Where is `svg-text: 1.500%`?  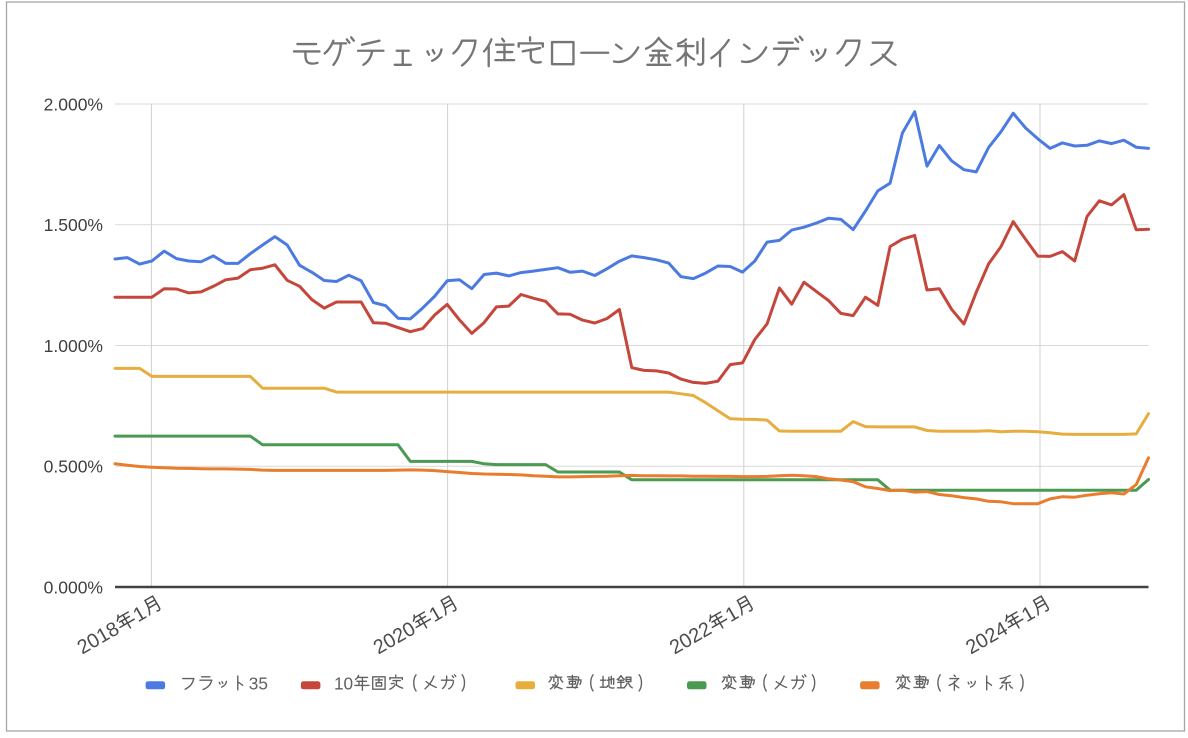 svg-text: 1.500% is located at coordinates (73, 225).